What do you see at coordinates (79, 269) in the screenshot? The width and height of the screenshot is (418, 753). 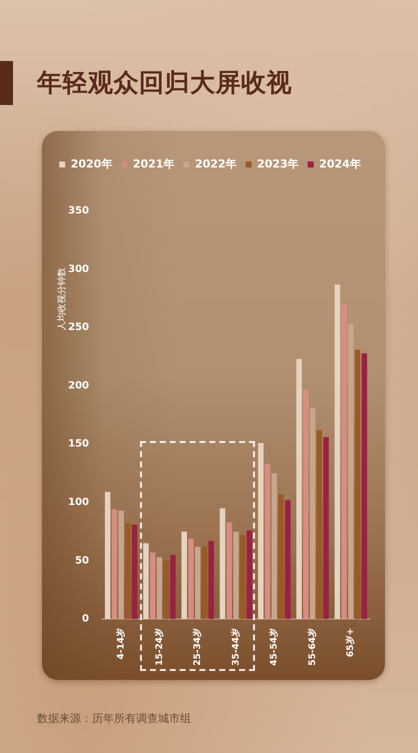 I see `y-tick-label: 300` at bounding box center [79, 269].